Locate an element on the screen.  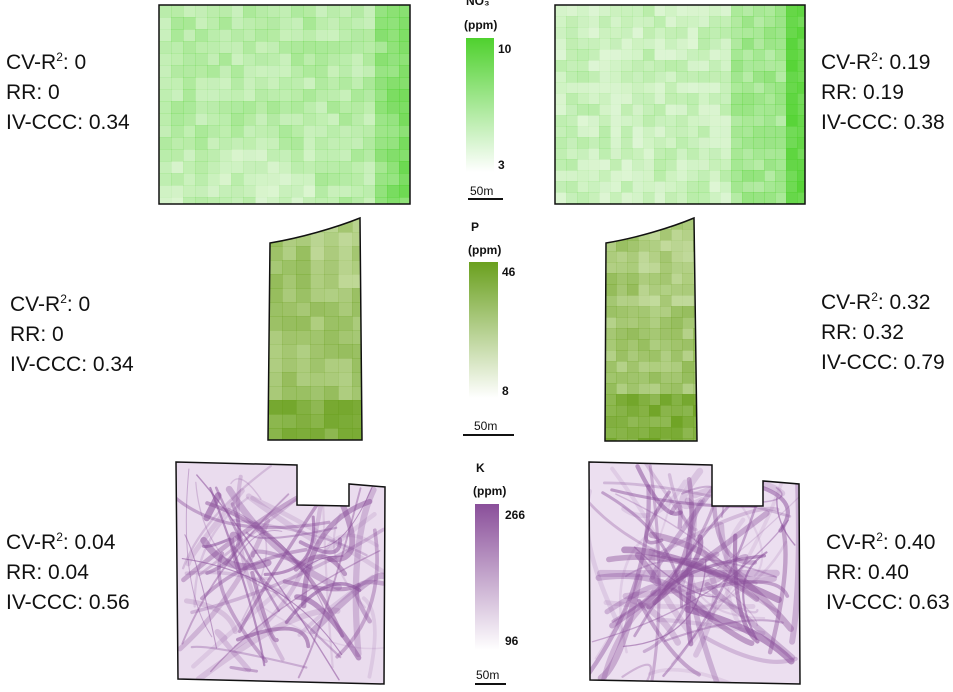
p-scale-label: 50m is located at coordinates (486, 426).